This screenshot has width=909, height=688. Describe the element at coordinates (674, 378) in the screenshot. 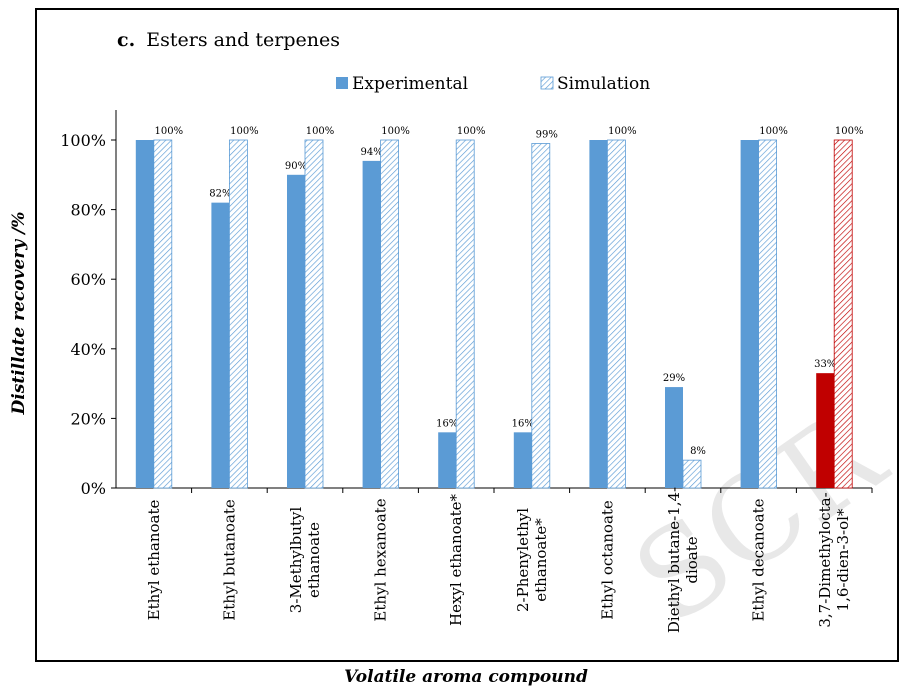

I see `data-label-experimental: 29%` at that location.